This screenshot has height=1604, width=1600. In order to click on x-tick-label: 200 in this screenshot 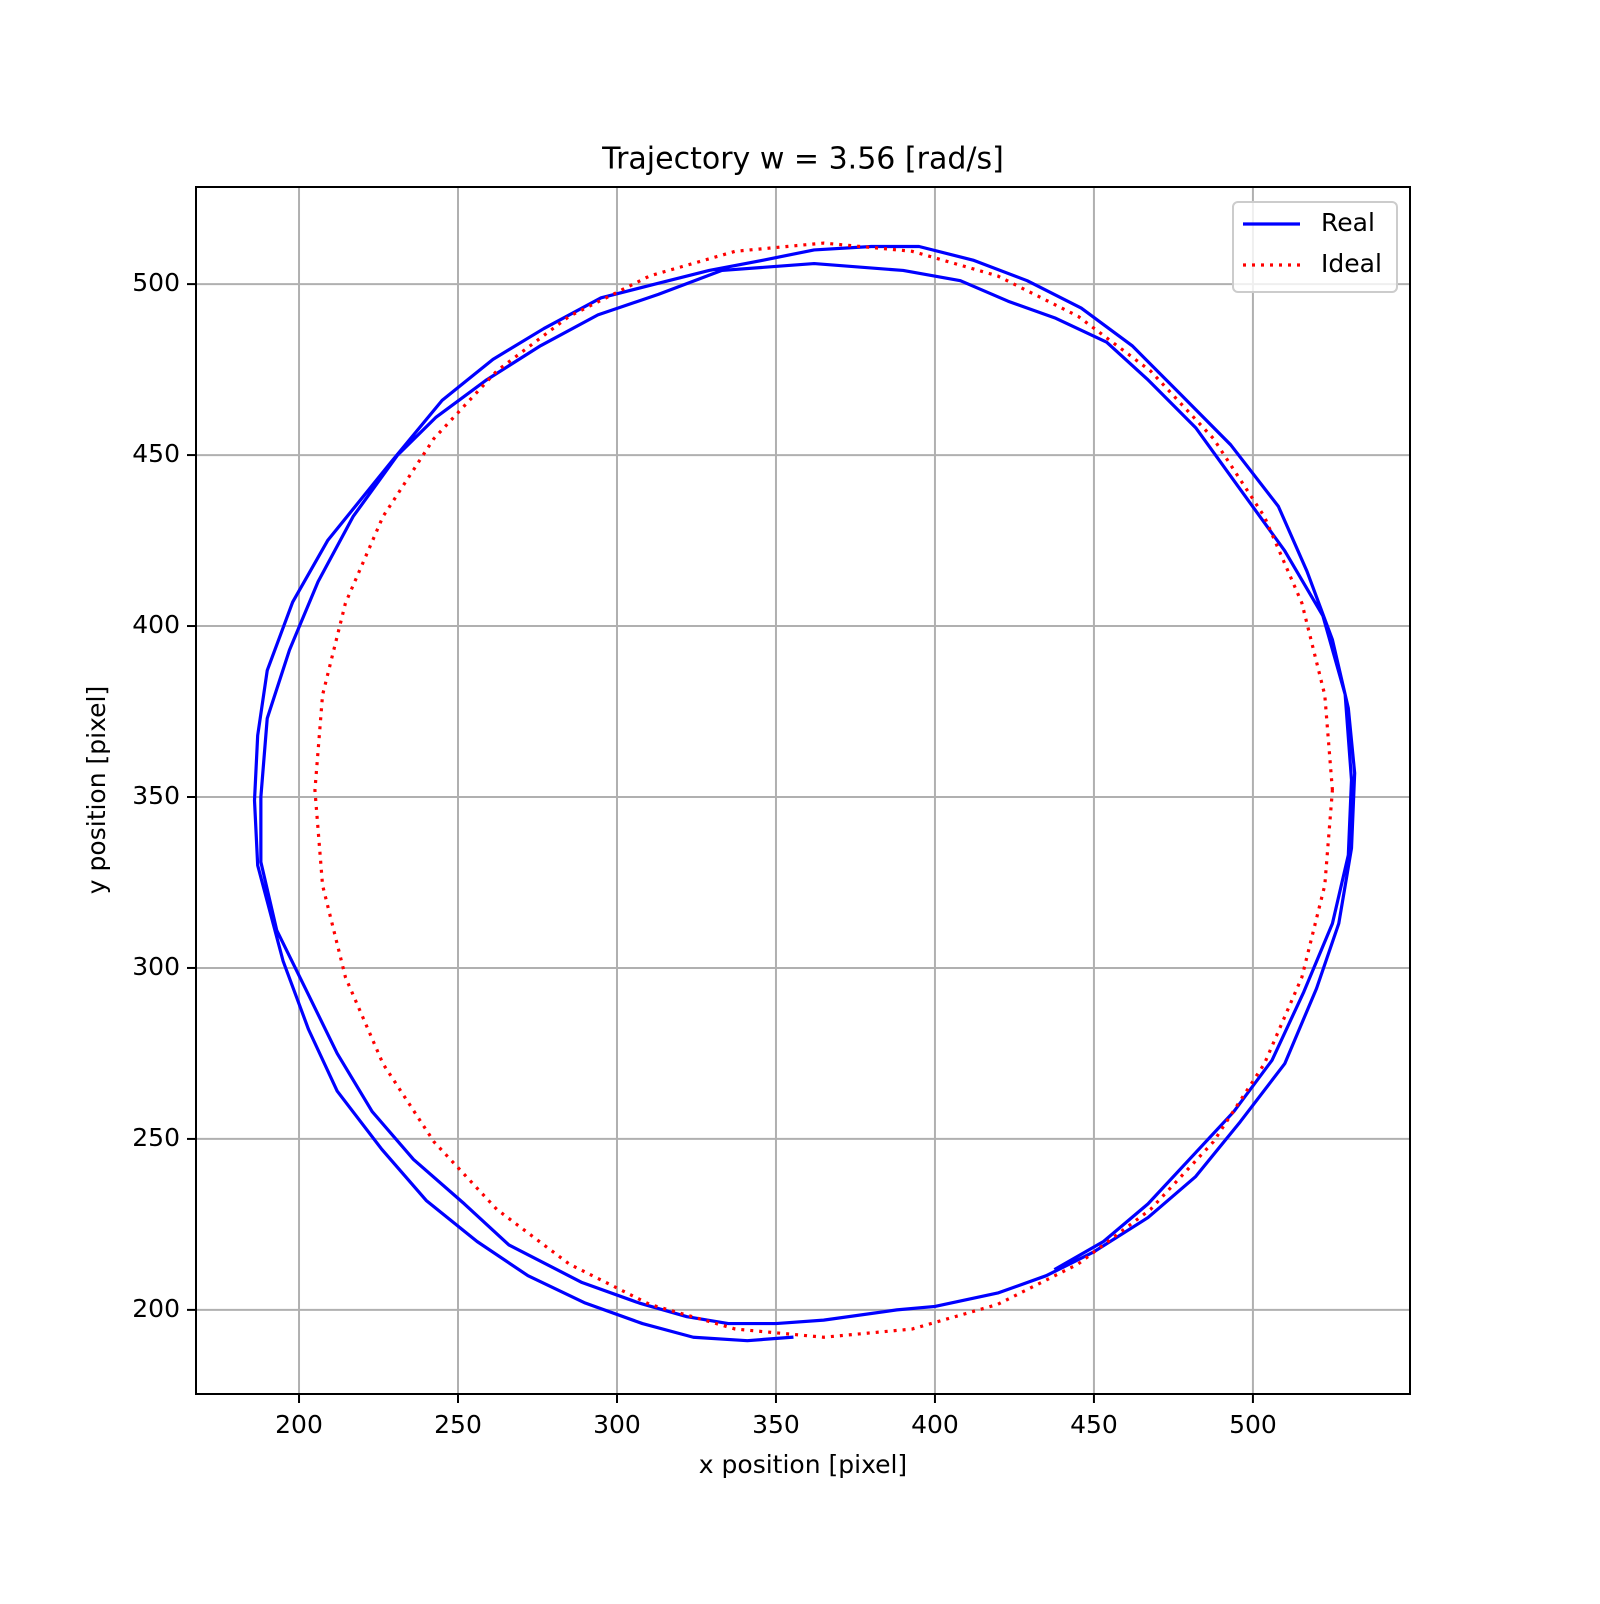, I will do `click(299, 1424)`.